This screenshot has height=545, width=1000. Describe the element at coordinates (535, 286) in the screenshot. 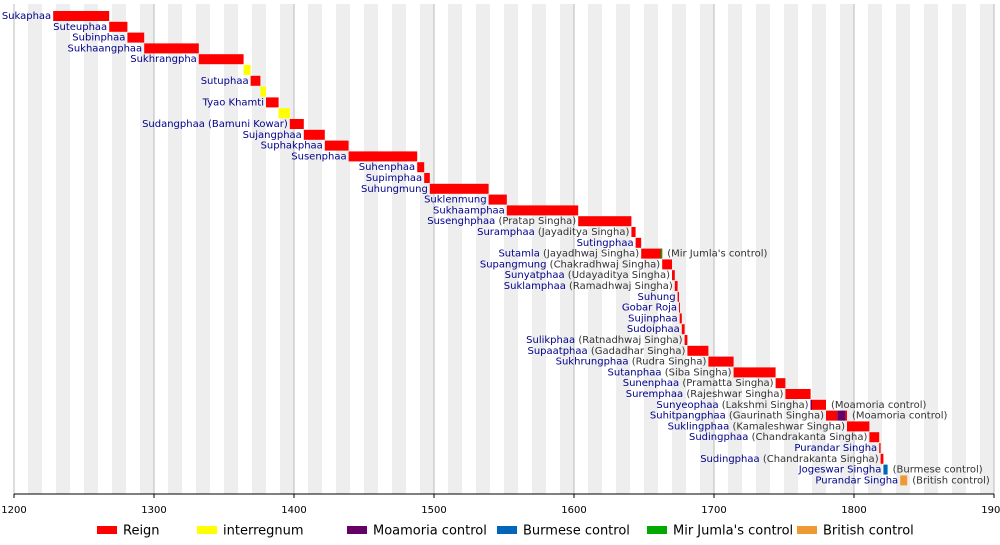

I see `king-name: Suklamphaa` at that location.